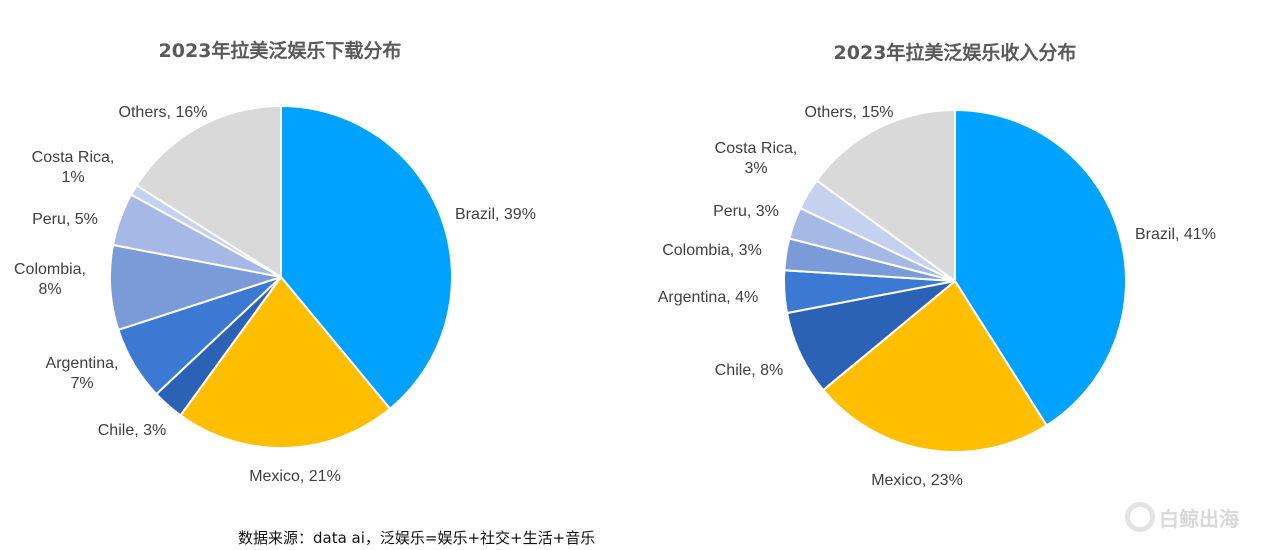 The width and height of the screenshot is (1268, 550). What do you see at coordinates (280, 51) in the screenshot?
I see `chart-title-downloads: 2023年拉美泛娱乐下载分布` at bounding box center [280, 51].